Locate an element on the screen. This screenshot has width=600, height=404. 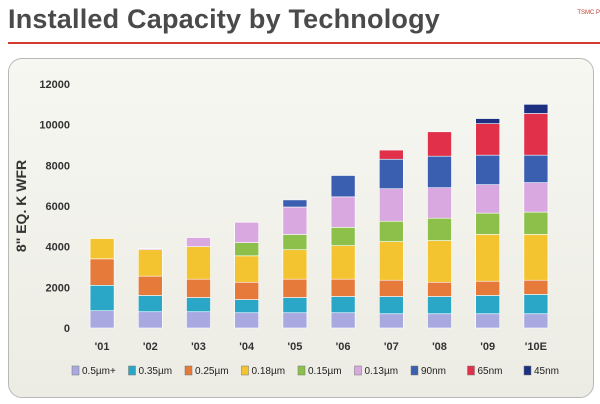
legend-label: 0.18µm is located at coordinates (269, 371).